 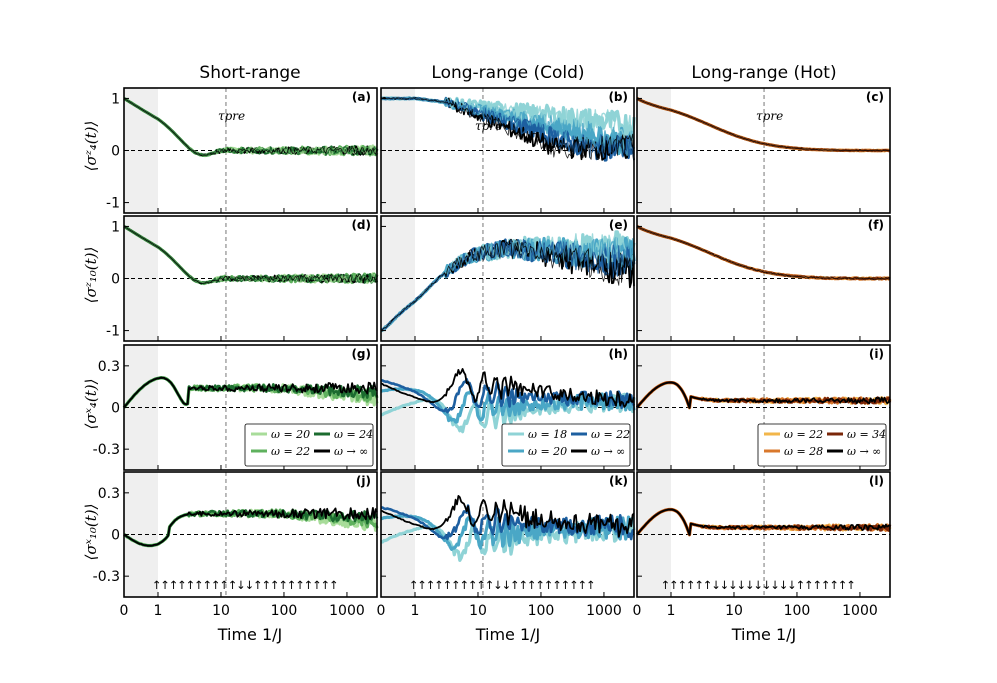 What do you see at coordinates (618, 354) in the screenshot?
I see `panel-label: (h)` at bounding box center [618, 354].